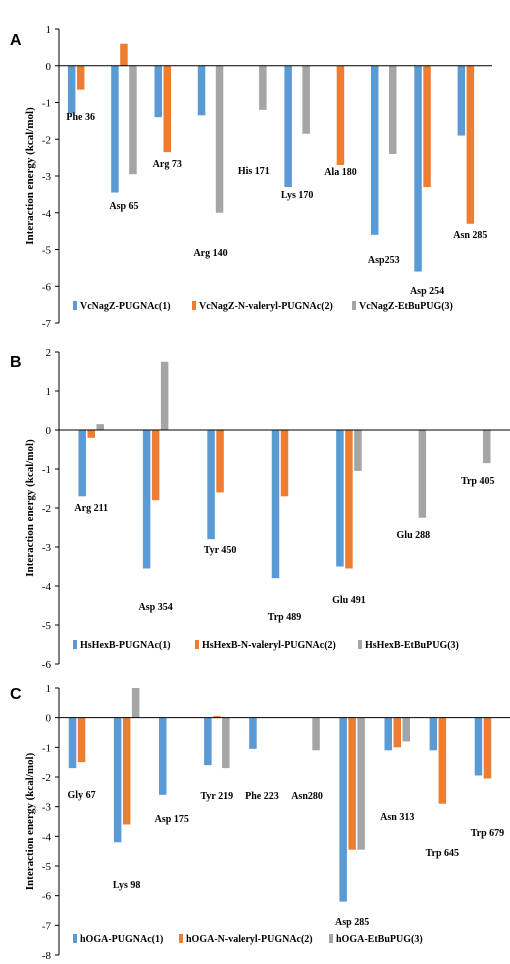  What do you see at coordinates (297, 195) in the screenshot?
I see `category-label: Lys 170` at bounding box center [297, 195].